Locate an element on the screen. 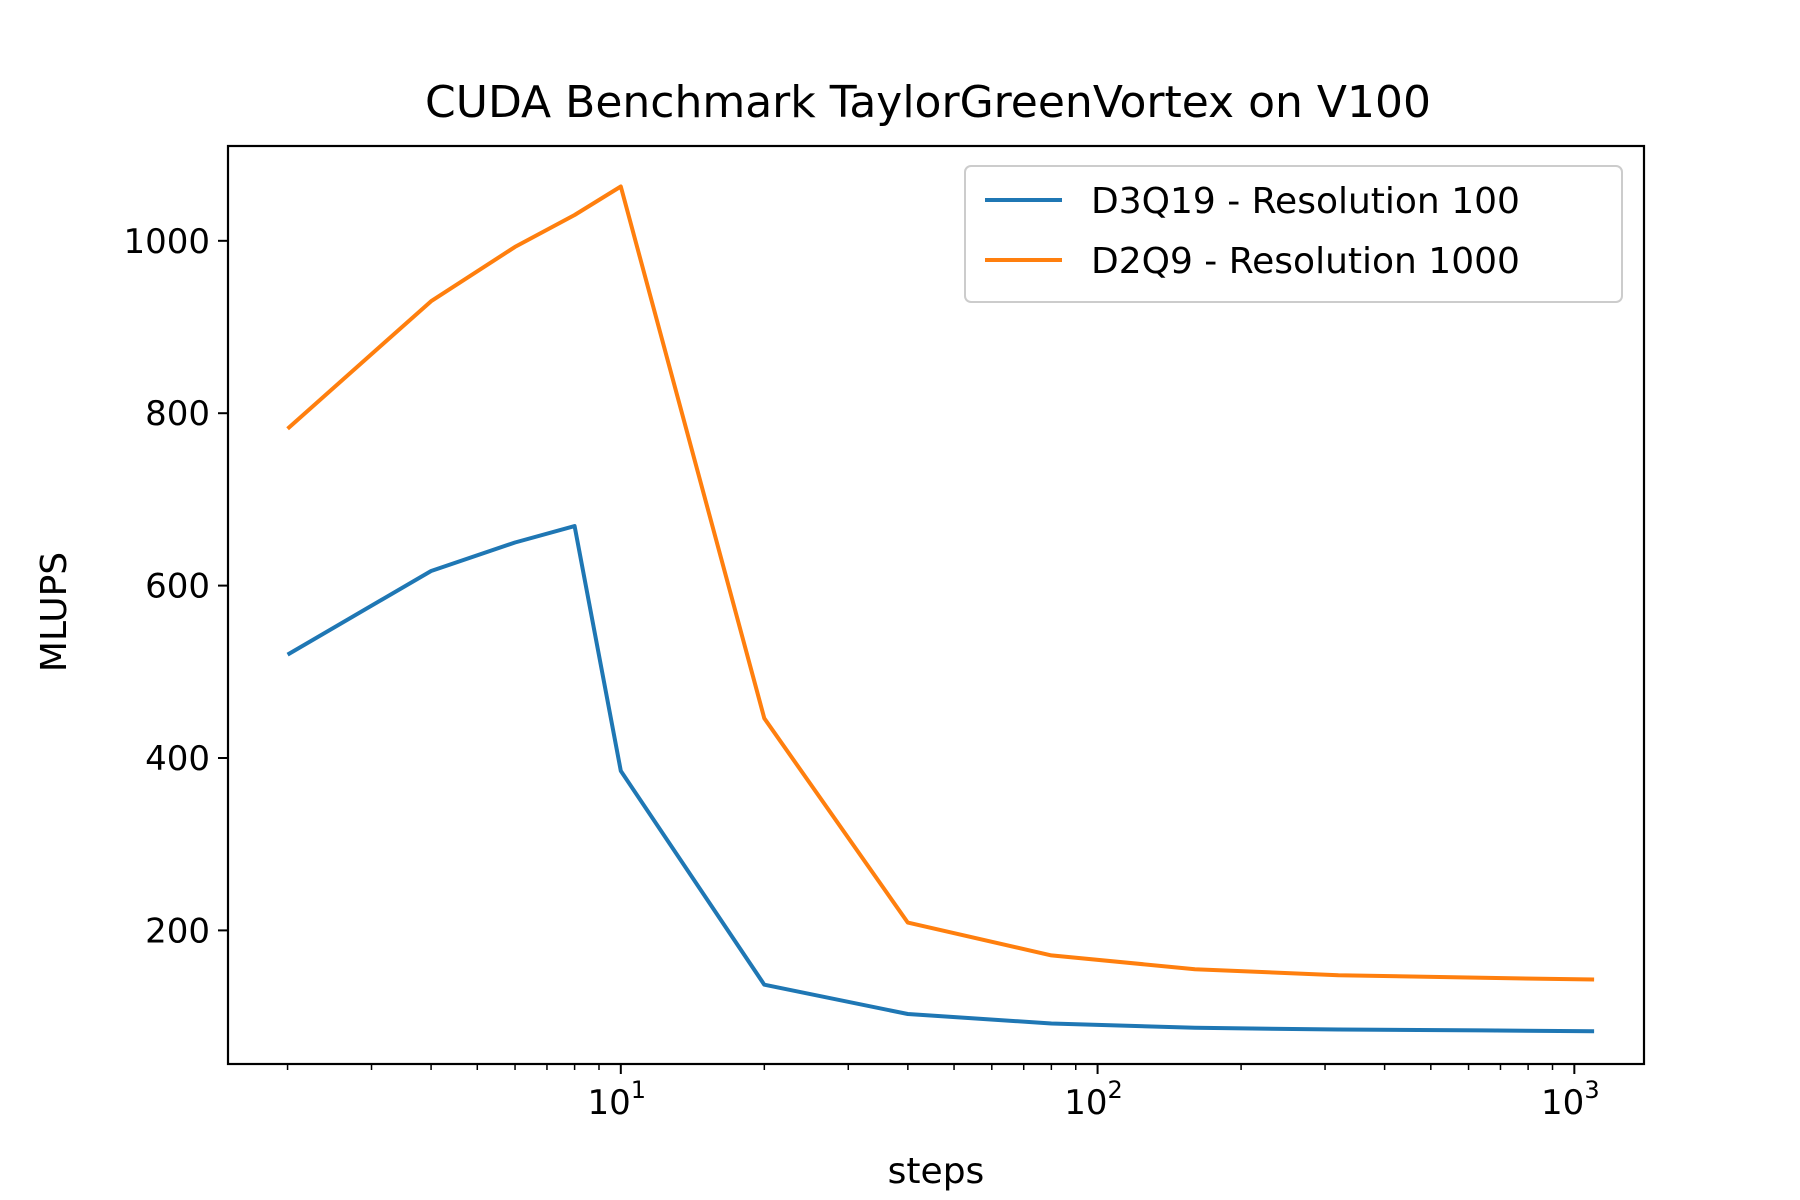 The height and width of the screenshot is (1200, 1800). legend-box is located at coordinates (1293, 234).